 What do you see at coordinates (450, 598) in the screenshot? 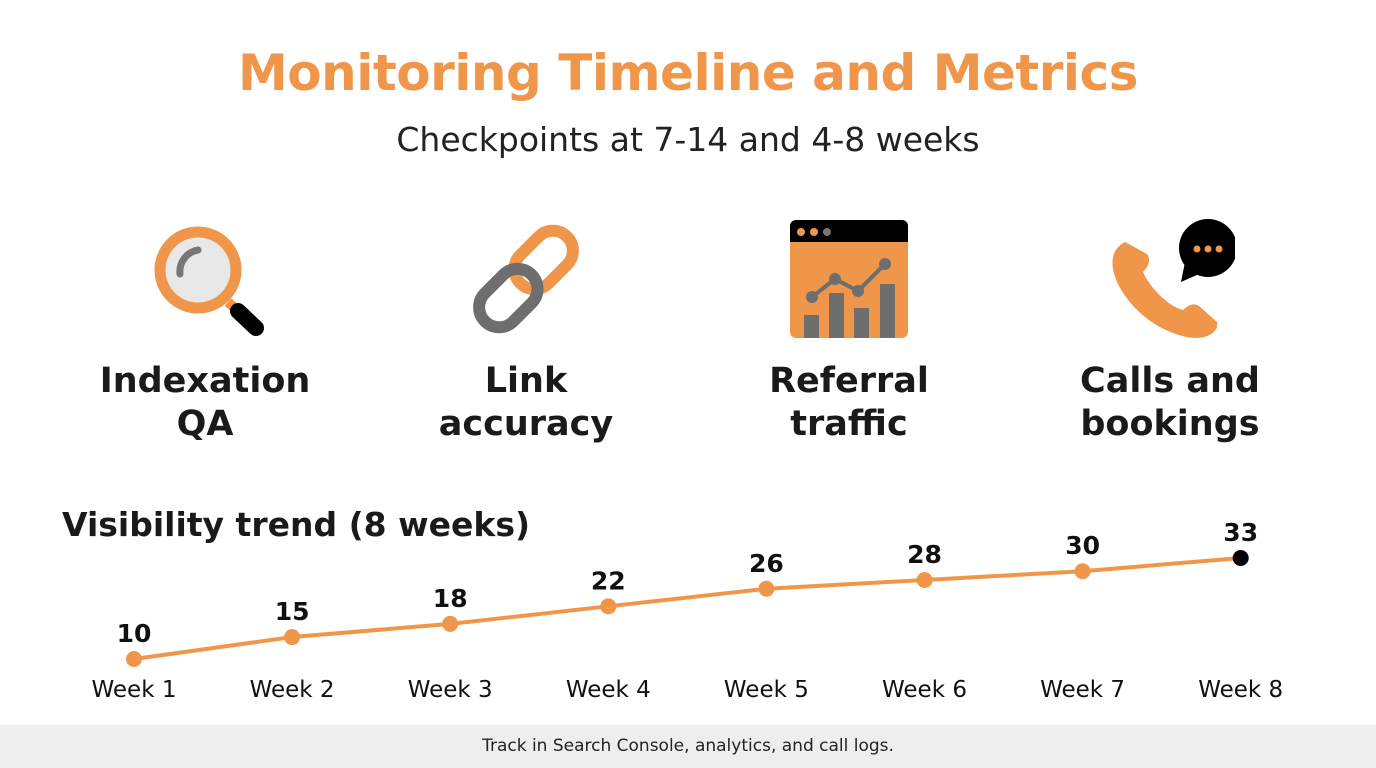
I see `data-label: 18` at bounding box center [450, 598].